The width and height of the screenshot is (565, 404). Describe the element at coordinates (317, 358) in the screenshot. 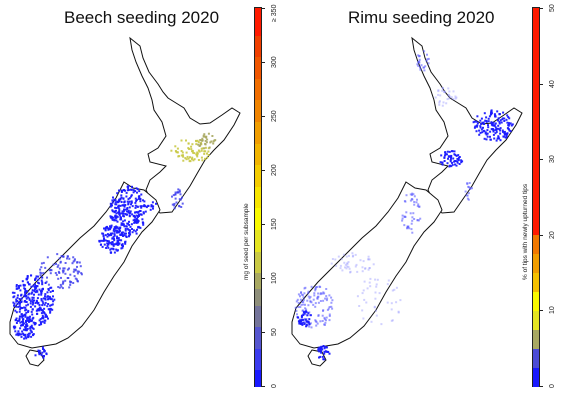

I see `stewart-island-outline` at that location.